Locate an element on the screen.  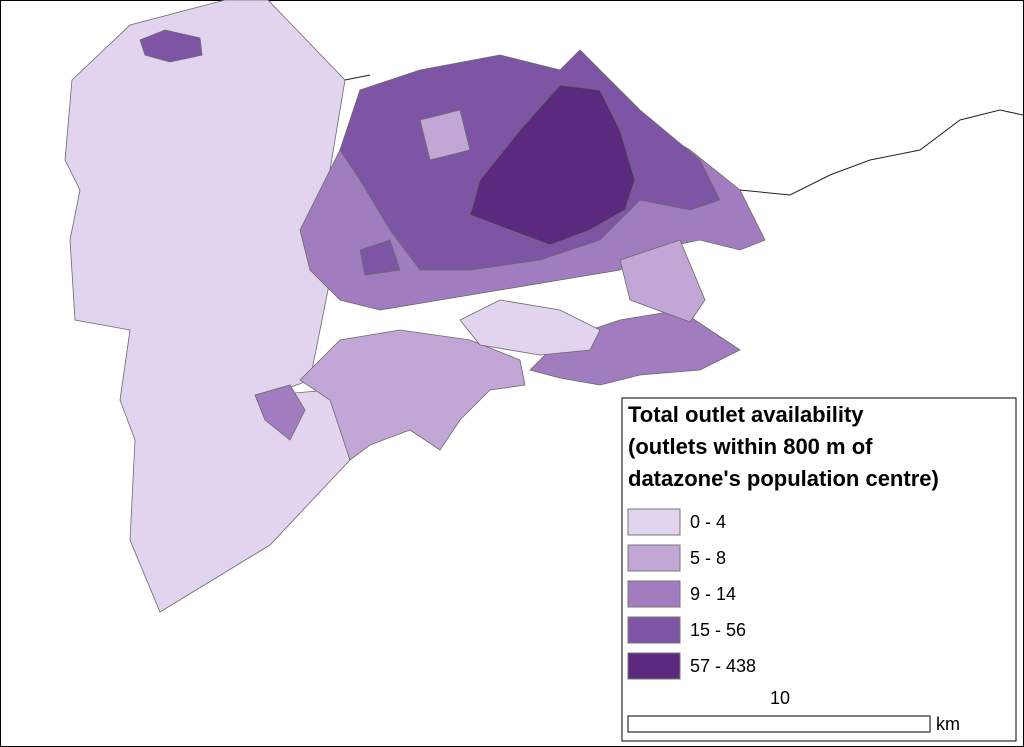
scale-label: 10 is located at coordinates (780, 698).